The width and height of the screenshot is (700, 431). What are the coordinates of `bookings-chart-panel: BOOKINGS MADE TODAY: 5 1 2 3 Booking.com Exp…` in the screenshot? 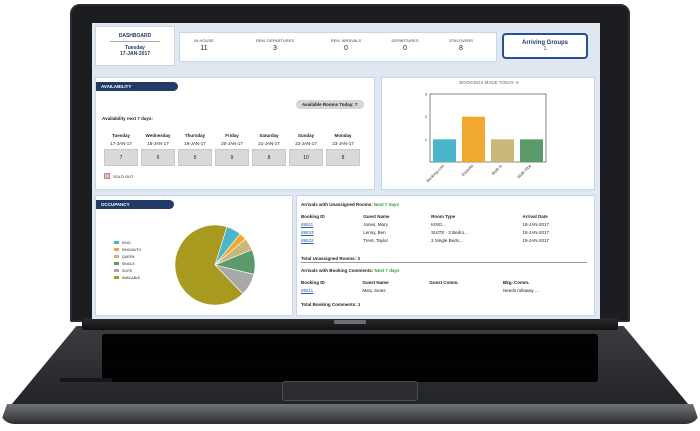 It's located at (488, 133).